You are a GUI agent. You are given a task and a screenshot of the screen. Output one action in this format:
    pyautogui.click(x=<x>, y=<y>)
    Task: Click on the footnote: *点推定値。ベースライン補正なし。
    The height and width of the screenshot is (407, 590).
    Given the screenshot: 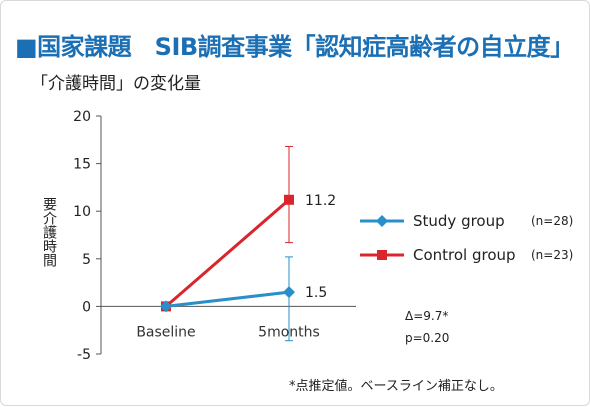 What is the action you would take?
    pyautogui.click(x=396, y=386)
    